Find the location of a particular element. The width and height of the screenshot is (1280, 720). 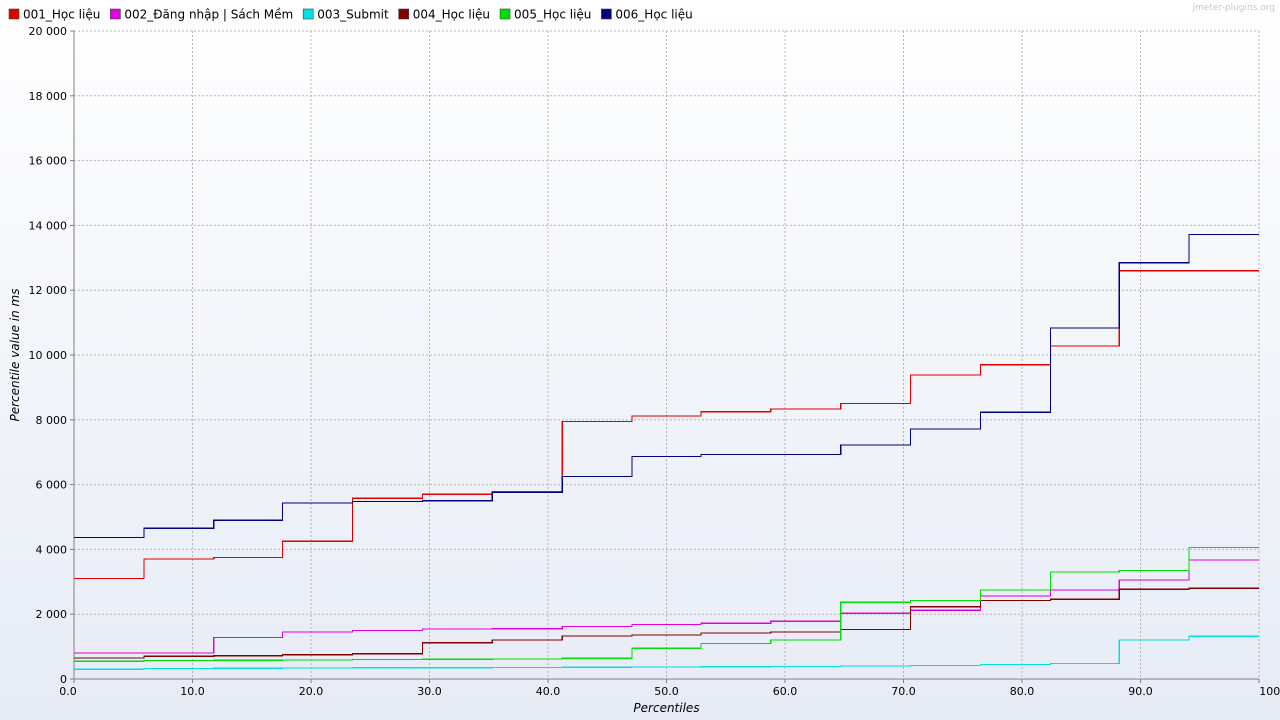

legend-label: 003_Submit is located at coordinates (353, 15).